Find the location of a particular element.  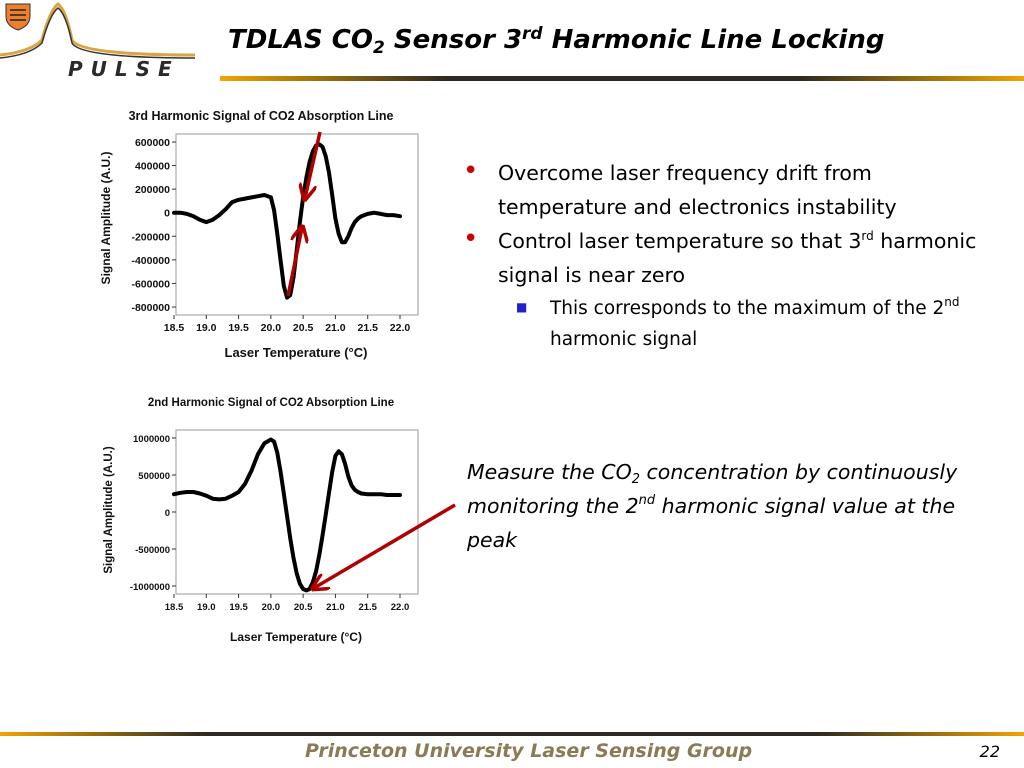

plot-frame is located at coordinates (297, 224).